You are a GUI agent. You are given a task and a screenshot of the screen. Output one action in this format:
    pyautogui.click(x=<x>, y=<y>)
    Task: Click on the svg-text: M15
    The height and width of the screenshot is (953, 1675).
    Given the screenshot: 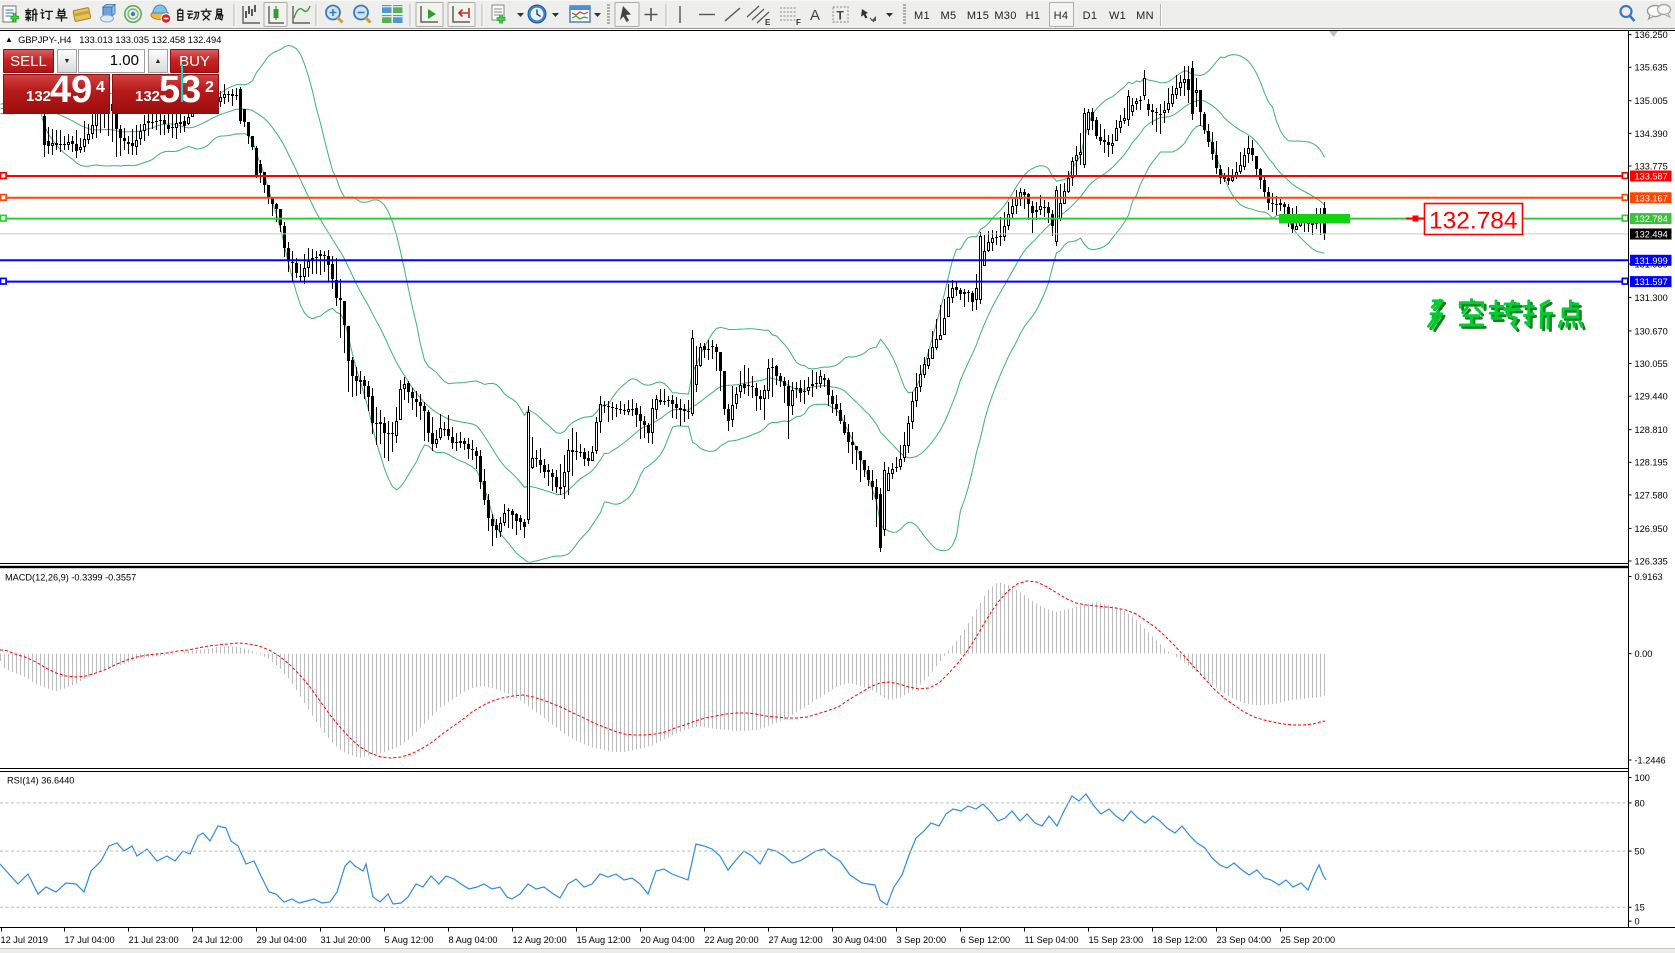 What is the action you would take?
    pyautogui.click(x=978, y=16)
    